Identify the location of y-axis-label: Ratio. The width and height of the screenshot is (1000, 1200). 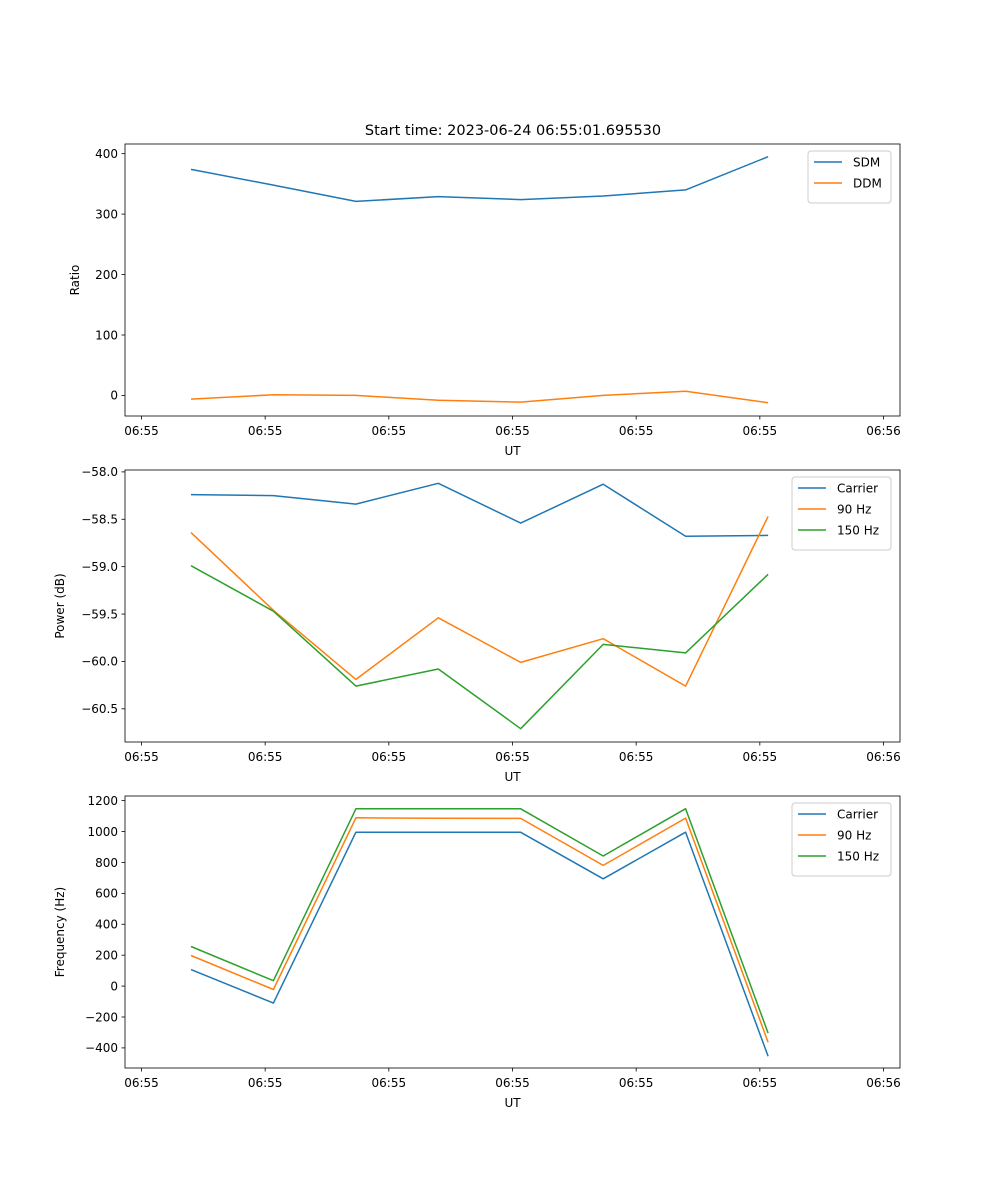
(75, 280).